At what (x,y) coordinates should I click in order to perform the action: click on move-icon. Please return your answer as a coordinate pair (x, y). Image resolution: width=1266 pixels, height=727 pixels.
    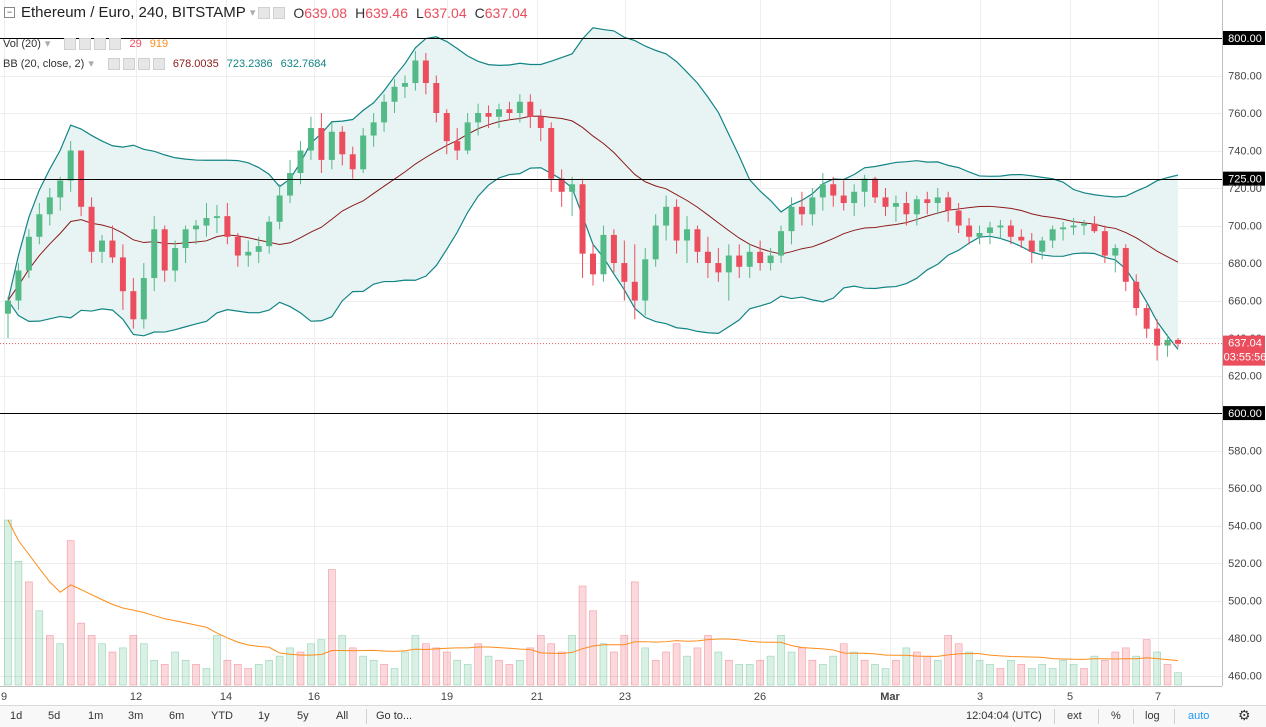
    Looking at the image, I should click on (143, 63).